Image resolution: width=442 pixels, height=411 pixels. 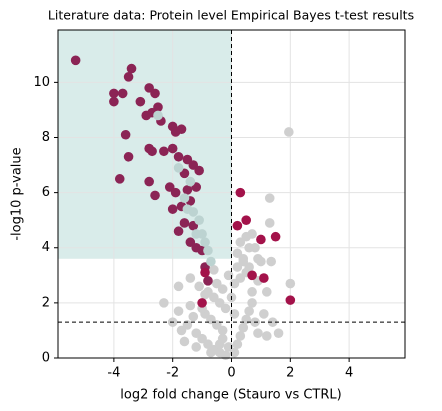 I want to click on x-tick-label: -4, so click(x=113, y=373).